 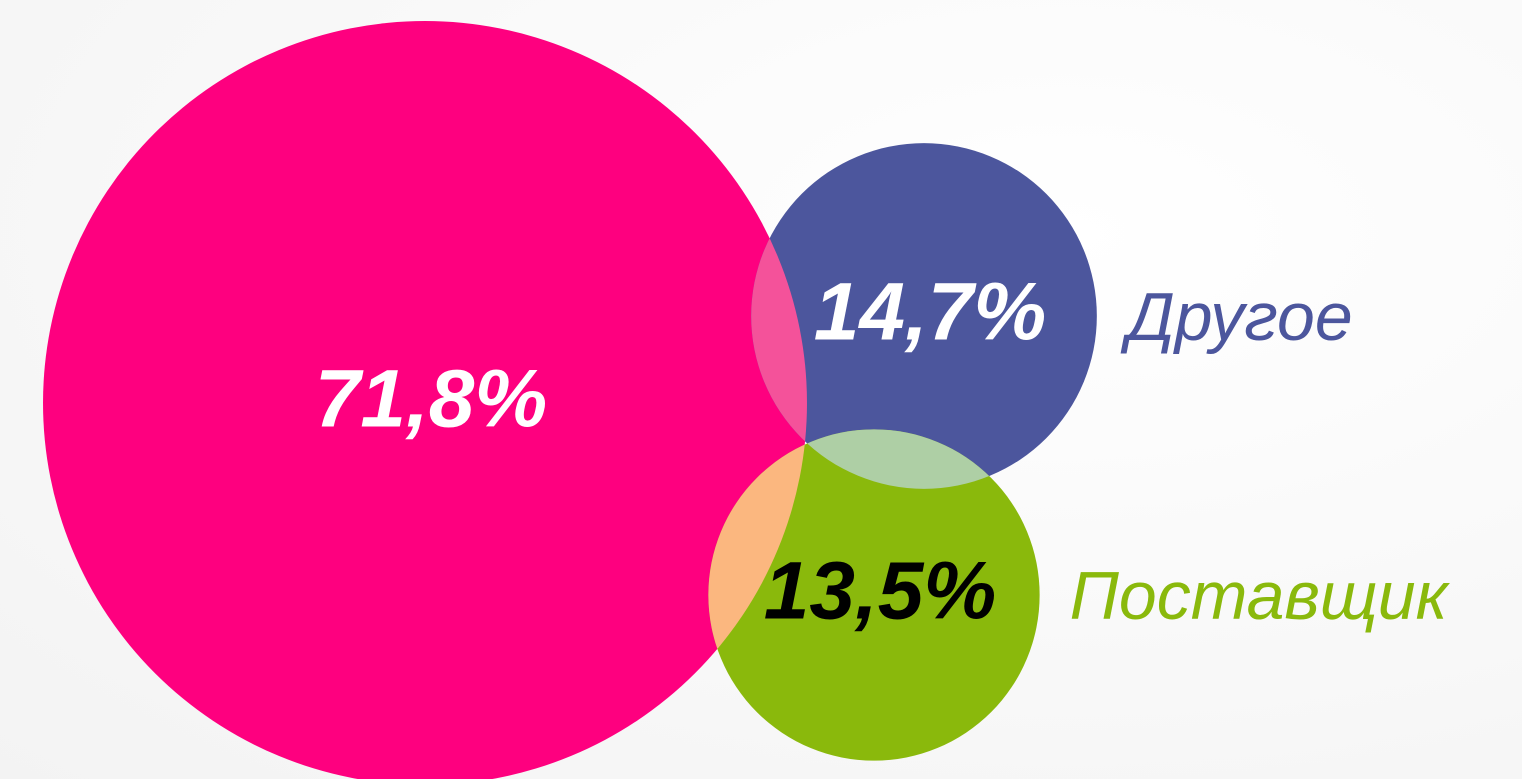 What do you see at coordinates (1260, 596) in the screenshot?
I see `category-label: Поставщик` at bounding box center [1260, 596].